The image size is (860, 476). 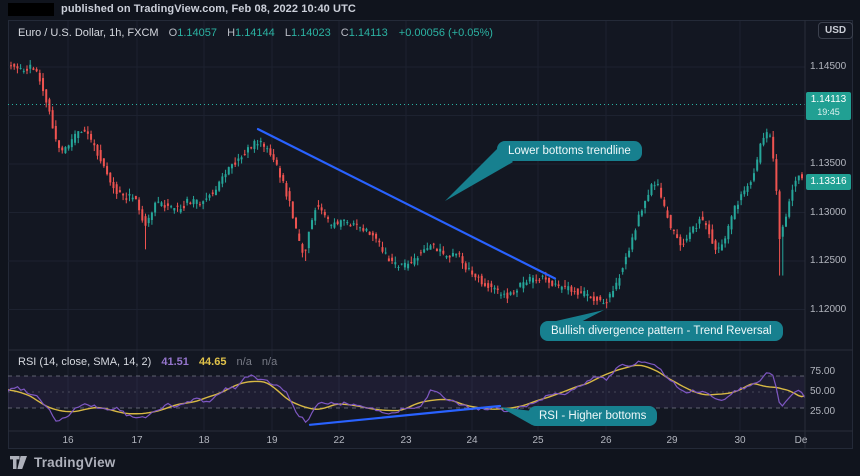 I want to click on rsi-title: RSI (14, close, SMA, 14, 2), so click(x=85, y=362).